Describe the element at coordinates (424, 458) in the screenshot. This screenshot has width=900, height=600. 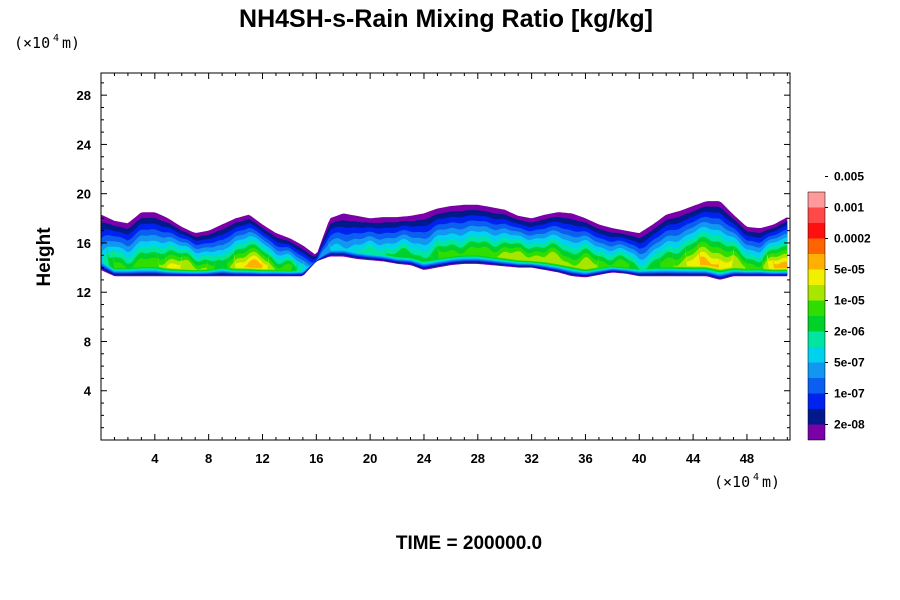
I see `x-tick-label: 24` at that location.